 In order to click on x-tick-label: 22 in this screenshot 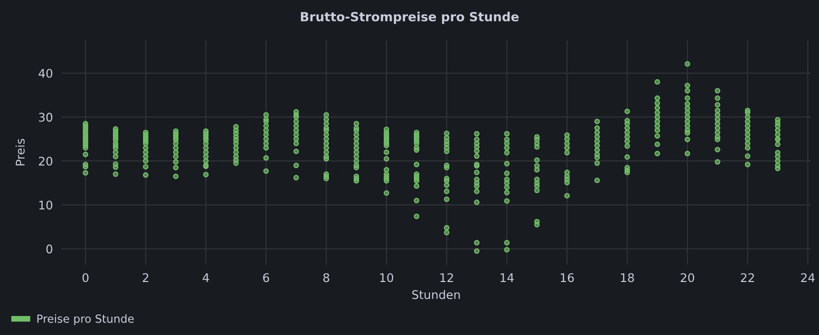, I will do `click(747, 277)`.